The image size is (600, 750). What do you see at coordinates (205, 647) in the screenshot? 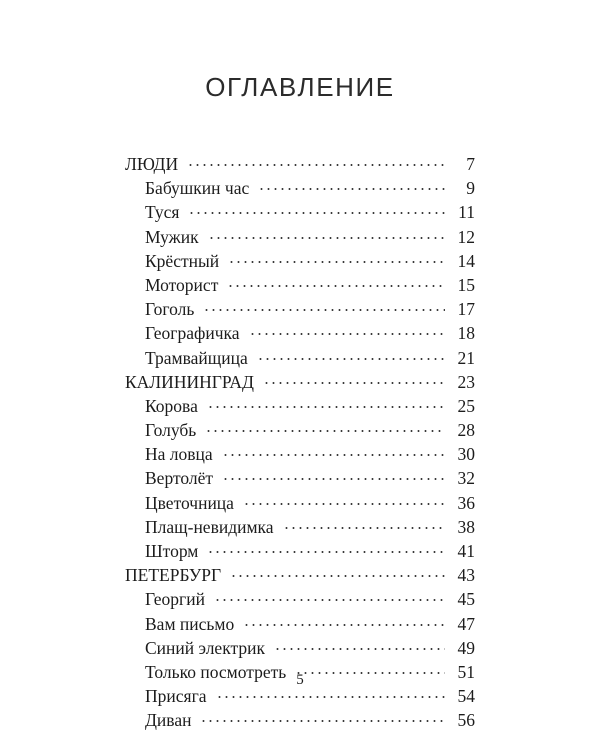
I see `toc-entry-label: Синий электрик` at bounding box center [205, 647].